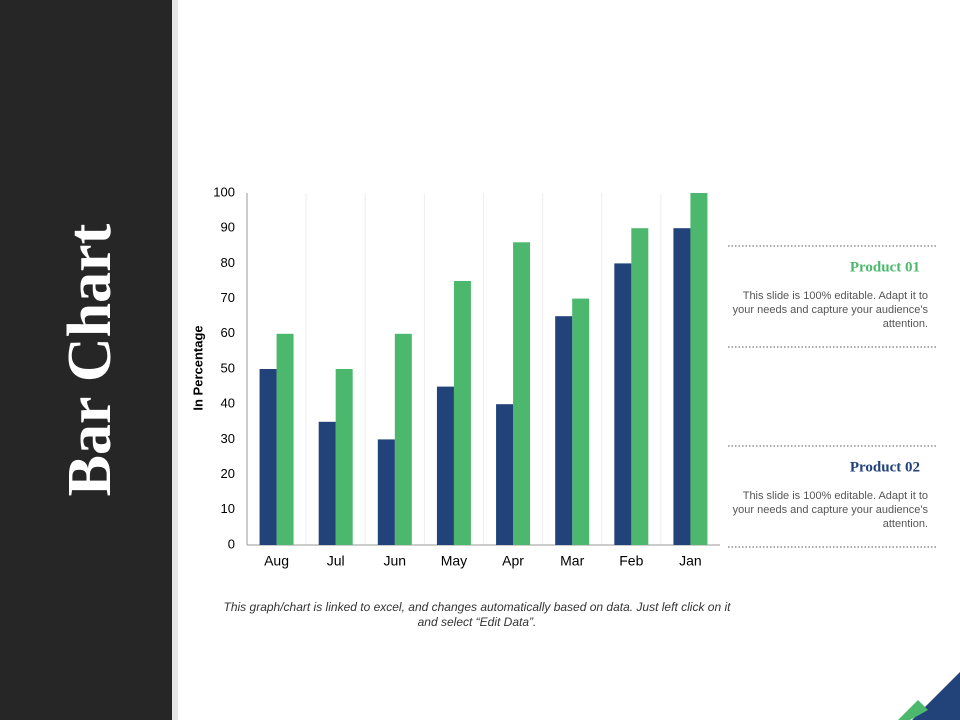  Describe the element at coordinates (454, 561) in the screenshot. I see `x-tick-label: May` at that location.